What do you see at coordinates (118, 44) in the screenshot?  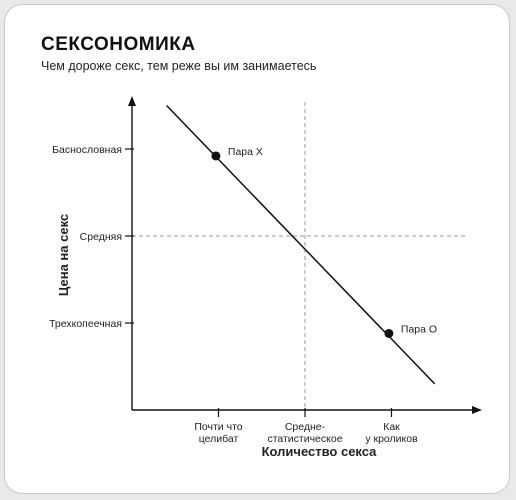 I see `chart-title: СЕКСОНОМИКА` at bounding box center [118, 44].